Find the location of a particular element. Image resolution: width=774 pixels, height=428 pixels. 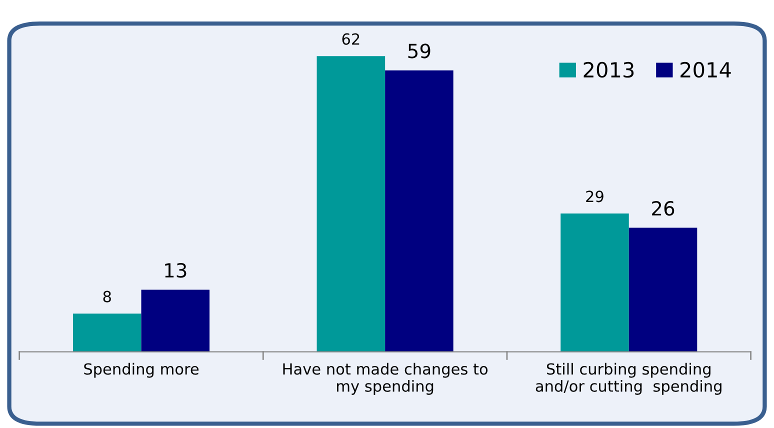

legend-label: 2014 is located at coordinates (705, 70).